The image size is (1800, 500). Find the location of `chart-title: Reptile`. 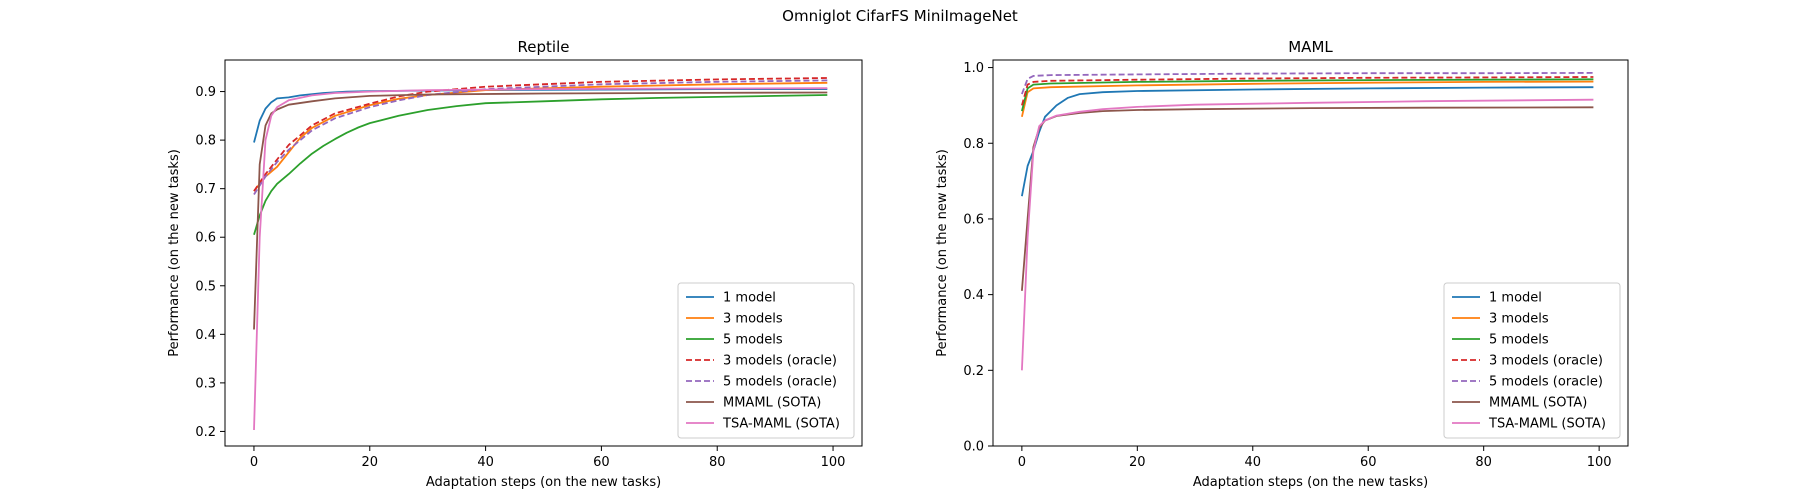

chart-title: Reptile is located at coordinates (544, 47).